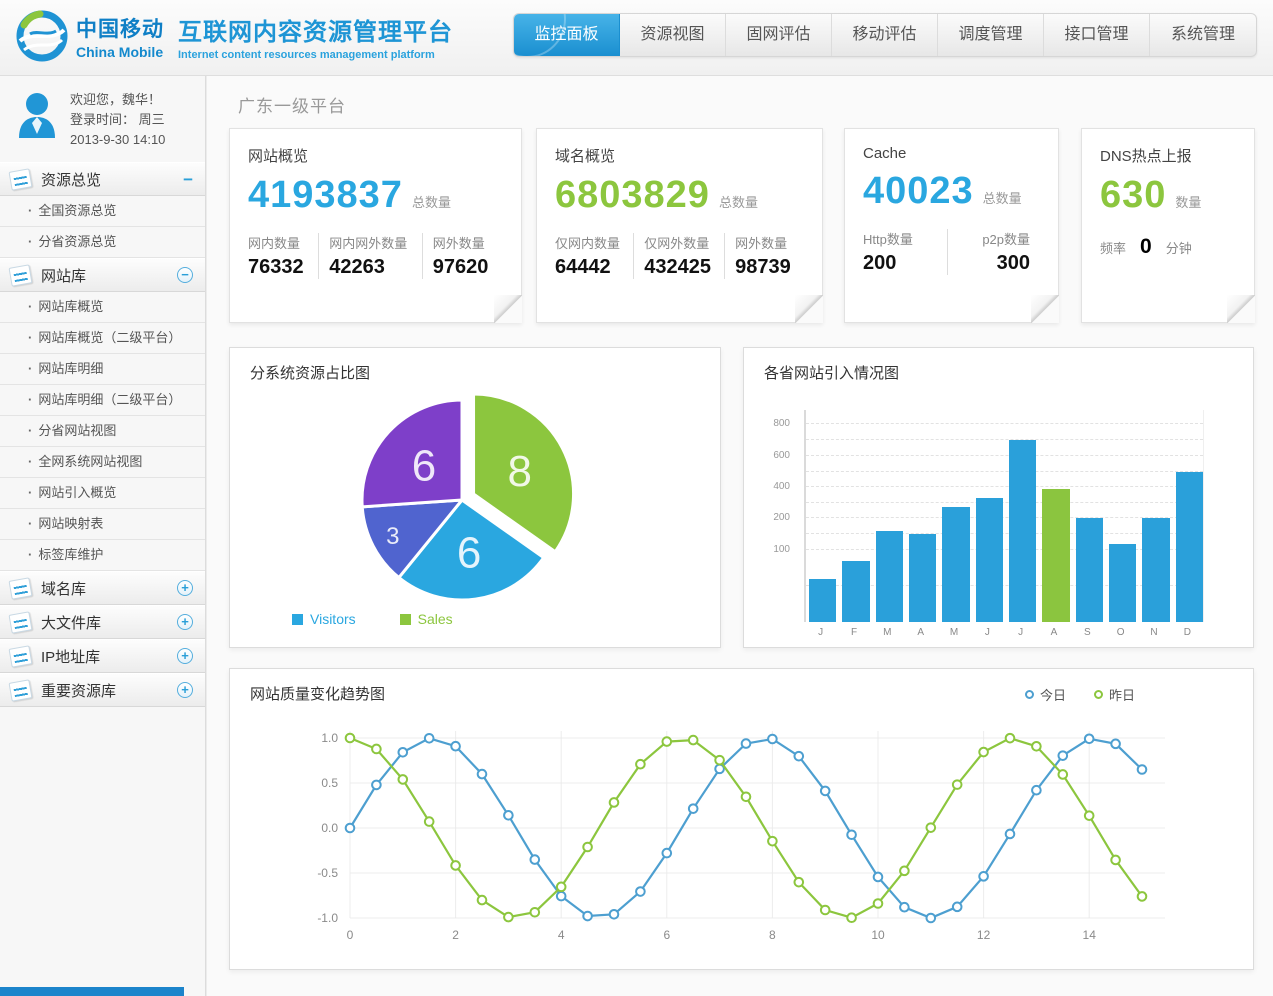 The height and width of the screenshot is (996, 1273). I want to click on stat-sub-label: 网内数量, so click(274, 243).